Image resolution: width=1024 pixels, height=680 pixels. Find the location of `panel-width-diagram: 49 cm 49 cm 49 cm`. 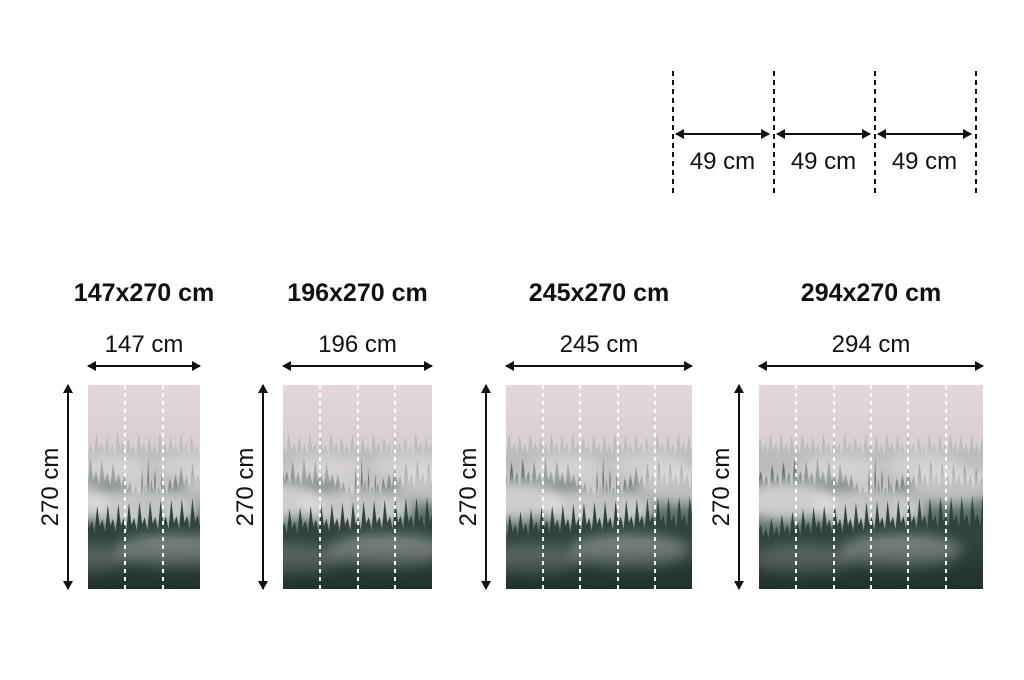

panel-width-diagram: 49 cm 49 cm 49 cm is located at coordinates (825, 133).